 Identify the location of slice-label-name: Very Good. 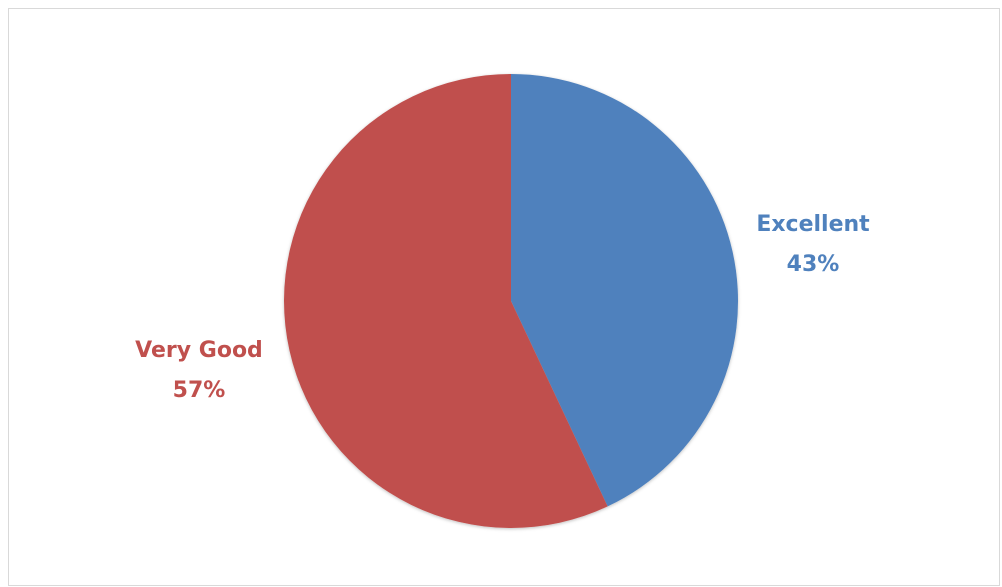
(199, 350).